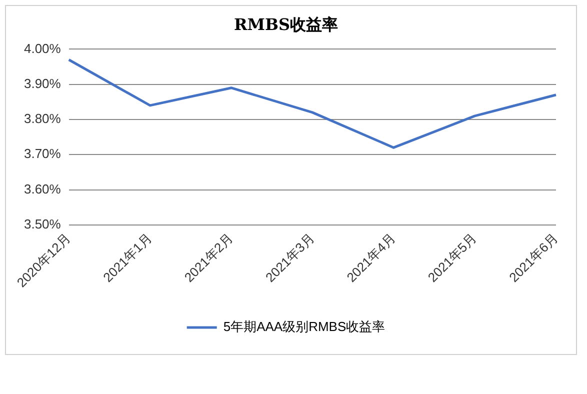 This screenshot has width=587, height=394. Describe the element at coordinates (43, 118) in the screenshot. I see `y-tick-label: 3.80%` at that location.